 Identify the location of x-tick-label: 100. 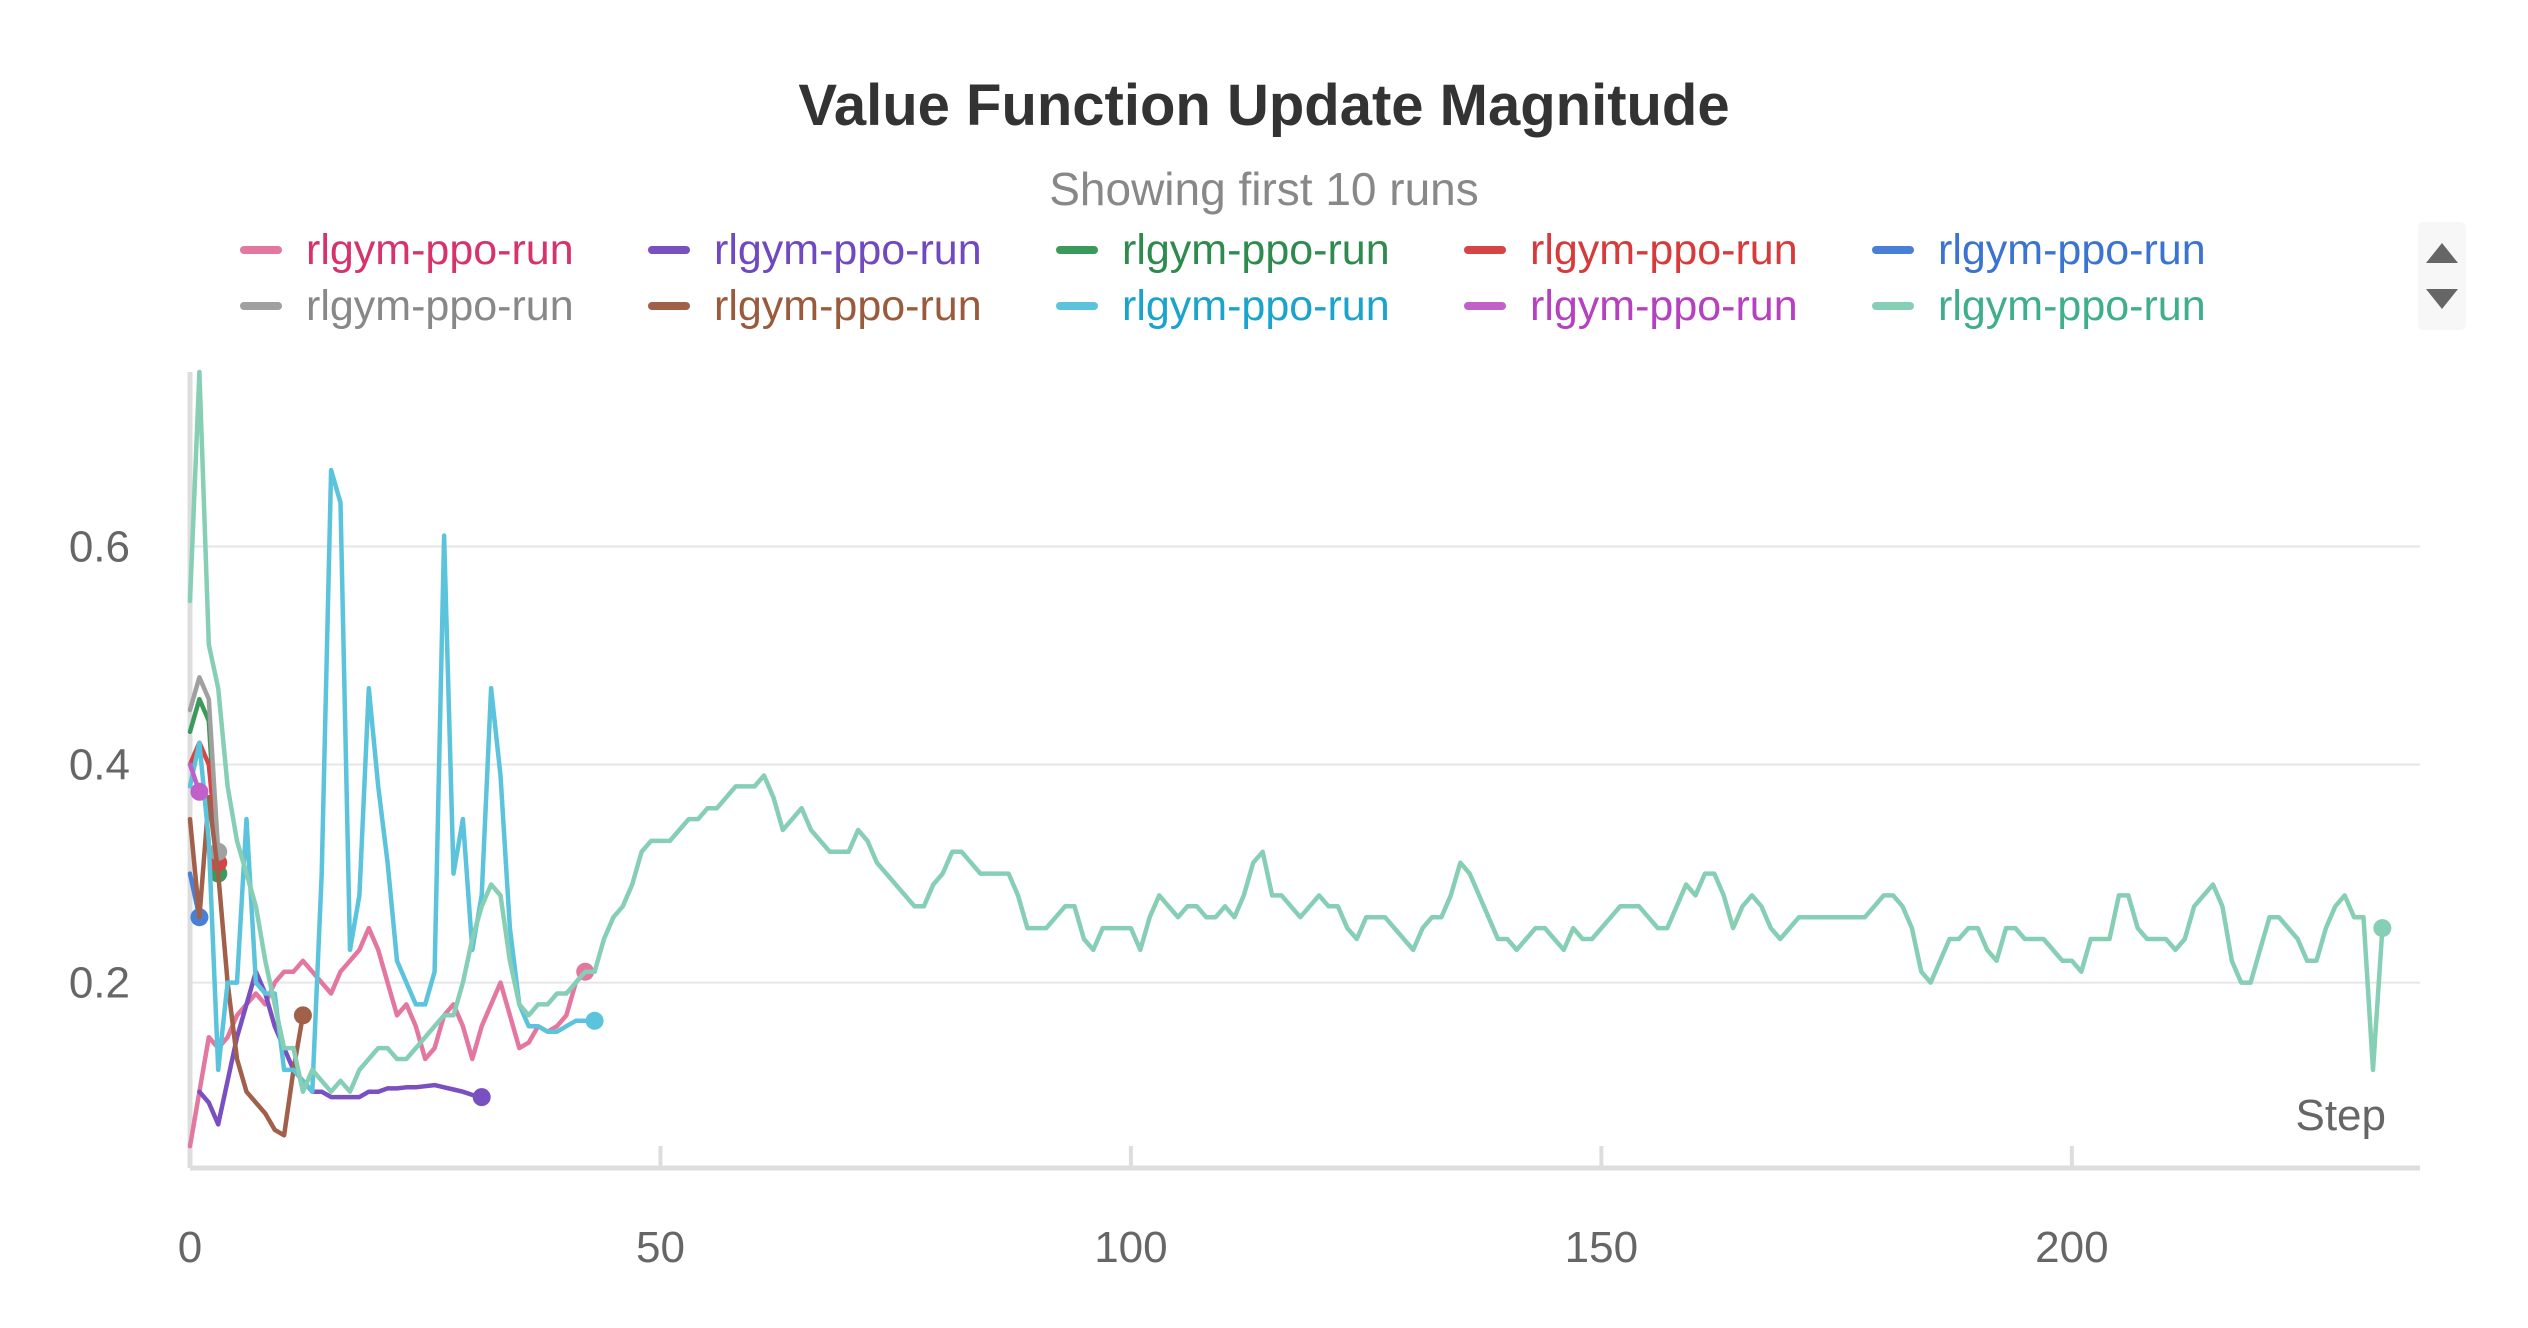
(1130, 1247).